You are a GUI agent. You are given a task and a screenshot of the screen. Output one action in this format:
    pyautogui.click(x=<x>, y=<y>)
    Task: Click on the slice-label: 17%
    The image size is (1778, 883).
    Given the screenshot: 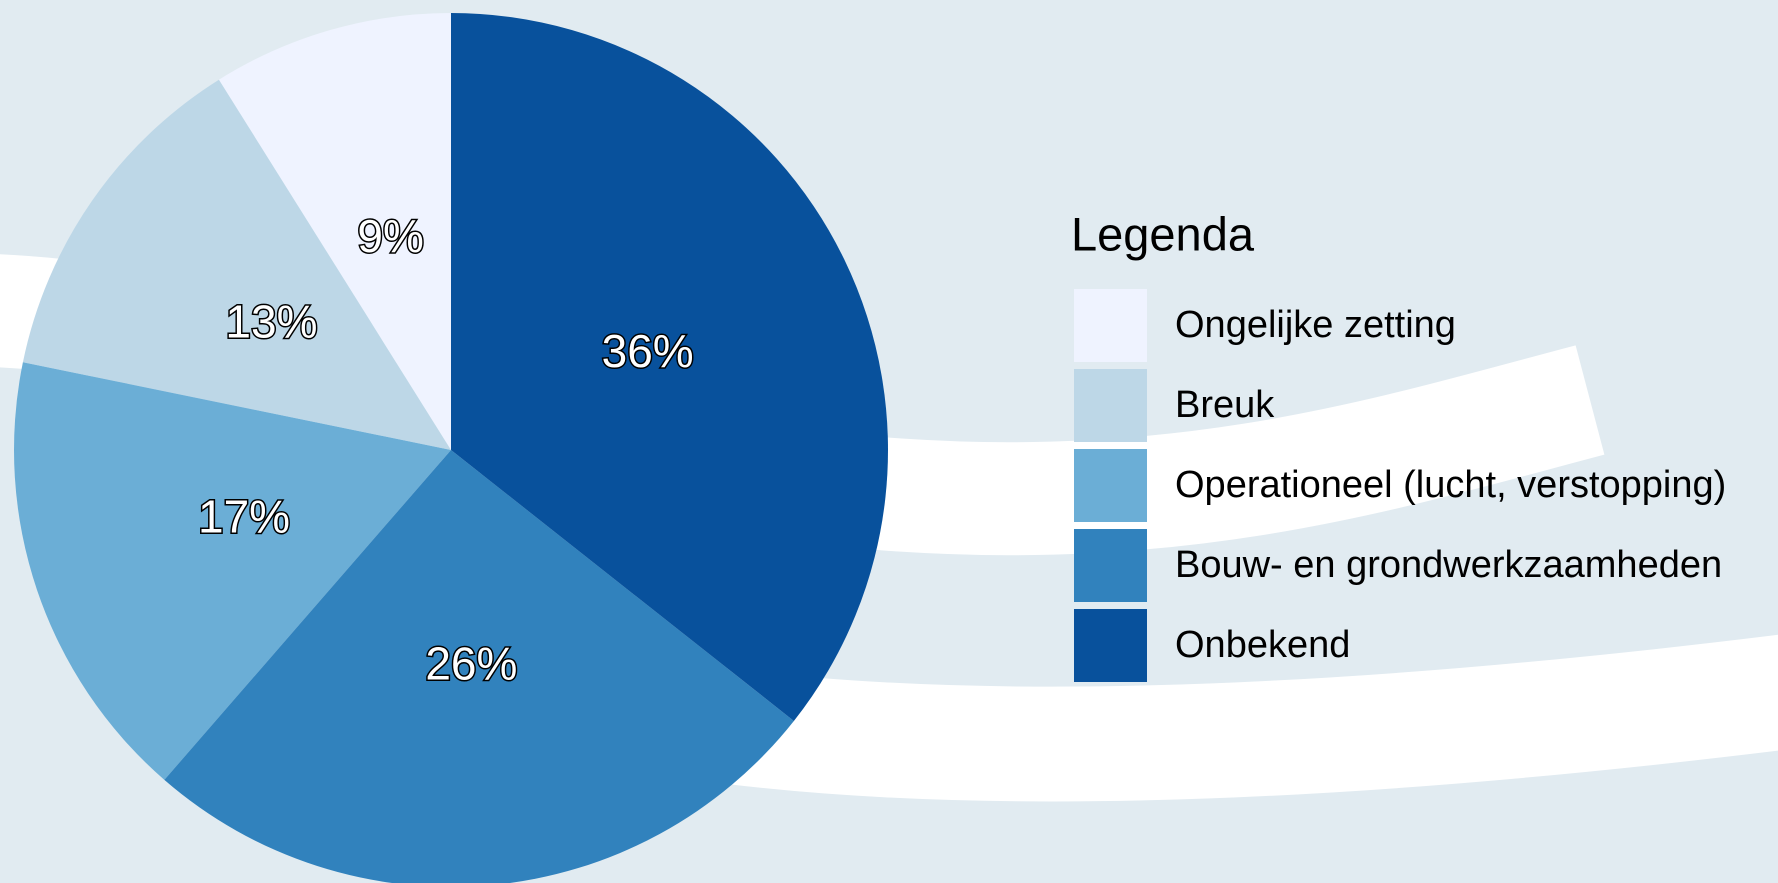 What is the action you would take?
    pyautogui.click(x=244, y=516)
    